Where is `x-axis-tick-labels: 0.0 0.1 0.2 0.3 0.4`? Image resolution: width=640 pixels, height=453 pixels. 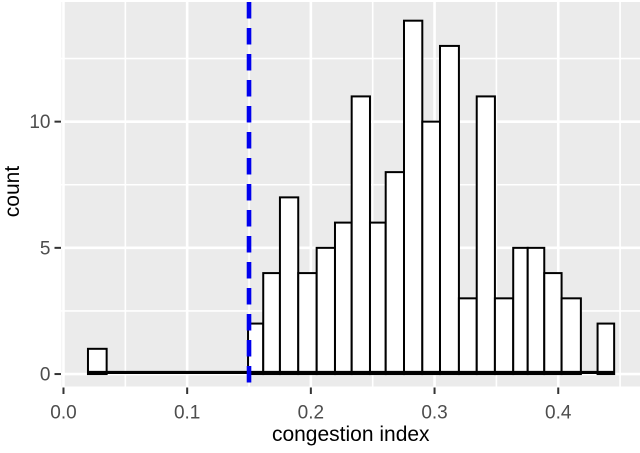
x-axis-tick-labels: 0.0 0.1 0.2 0.3 0.4 is located at coordinates (311, 413).